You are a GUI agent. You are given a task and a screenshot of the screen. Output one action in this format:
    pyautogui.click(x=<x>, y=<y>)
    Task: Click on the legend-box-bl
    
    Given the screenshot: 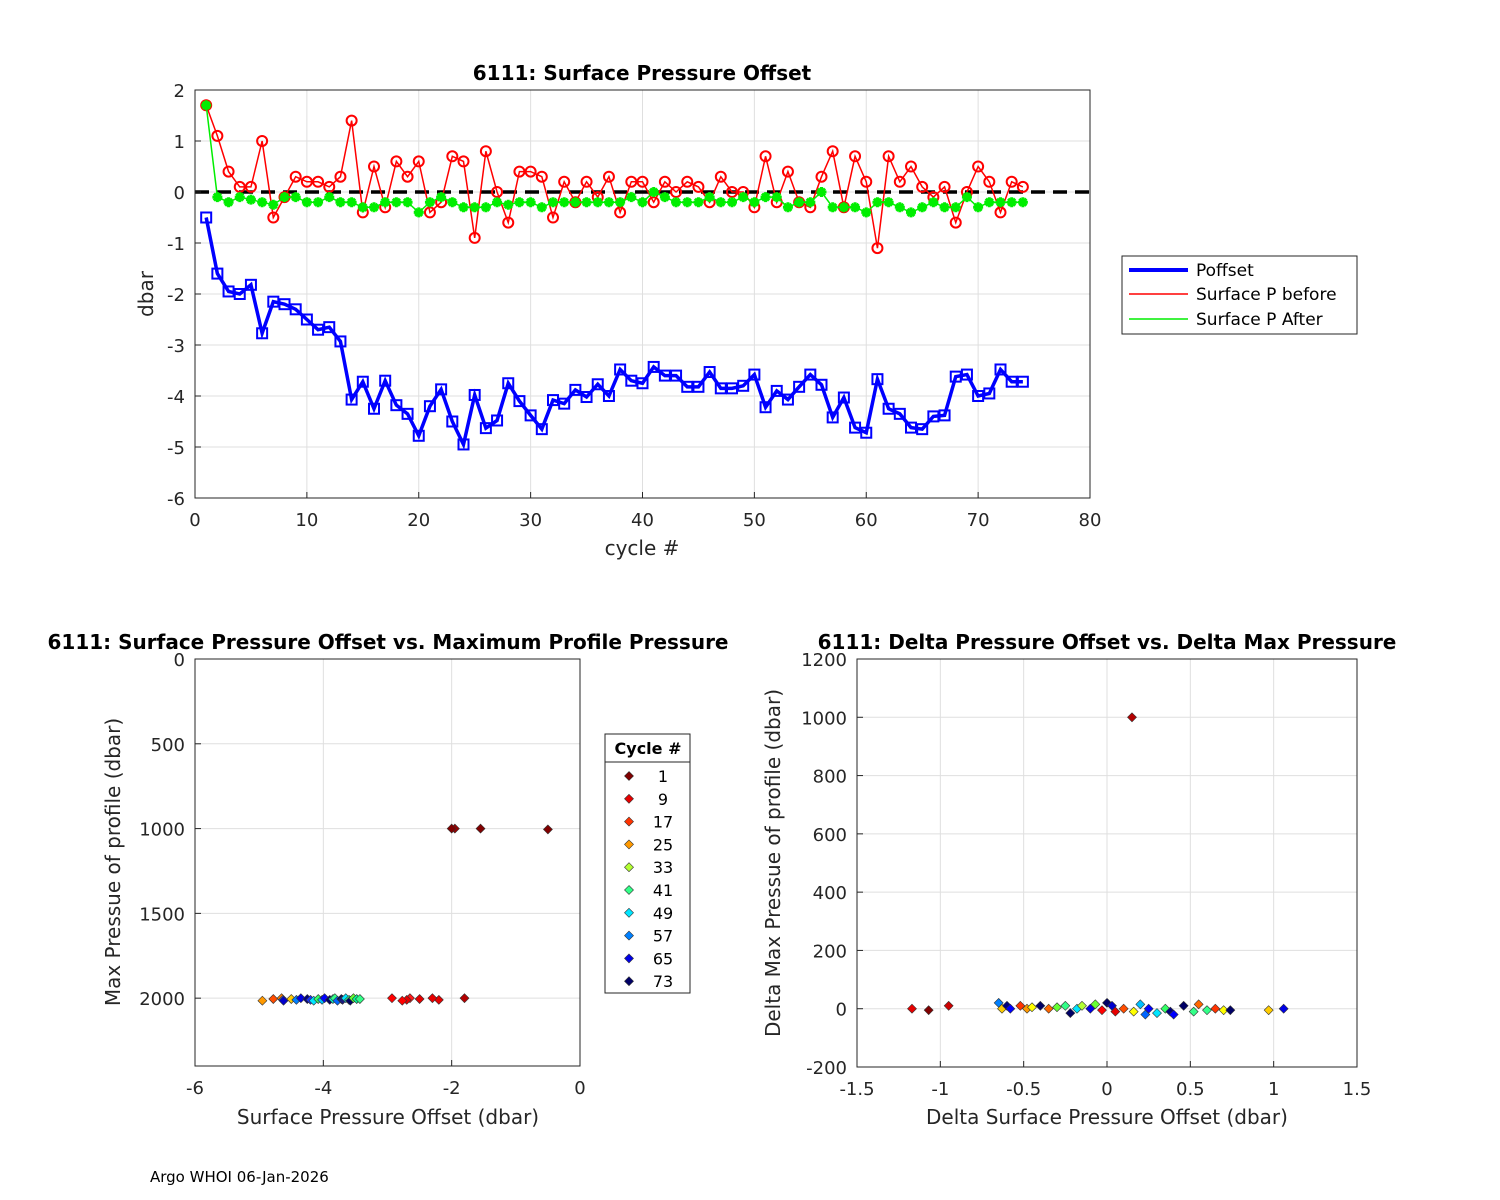 What is the action you would take?
    pyautogui.click(x=647, y=863)
    